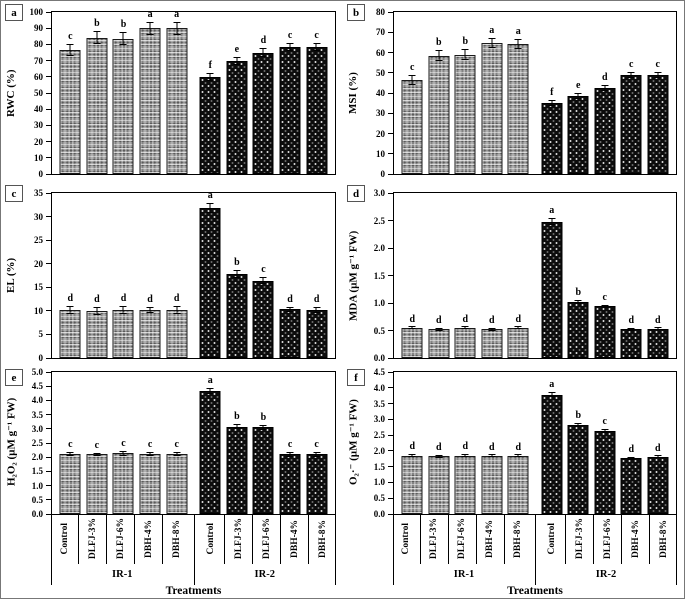 The height and width of the screenshot is (599, 685). Describe the element at coordinates (379, 372) in the screenshot. I see `y-tick-label: 4.5` at that location.